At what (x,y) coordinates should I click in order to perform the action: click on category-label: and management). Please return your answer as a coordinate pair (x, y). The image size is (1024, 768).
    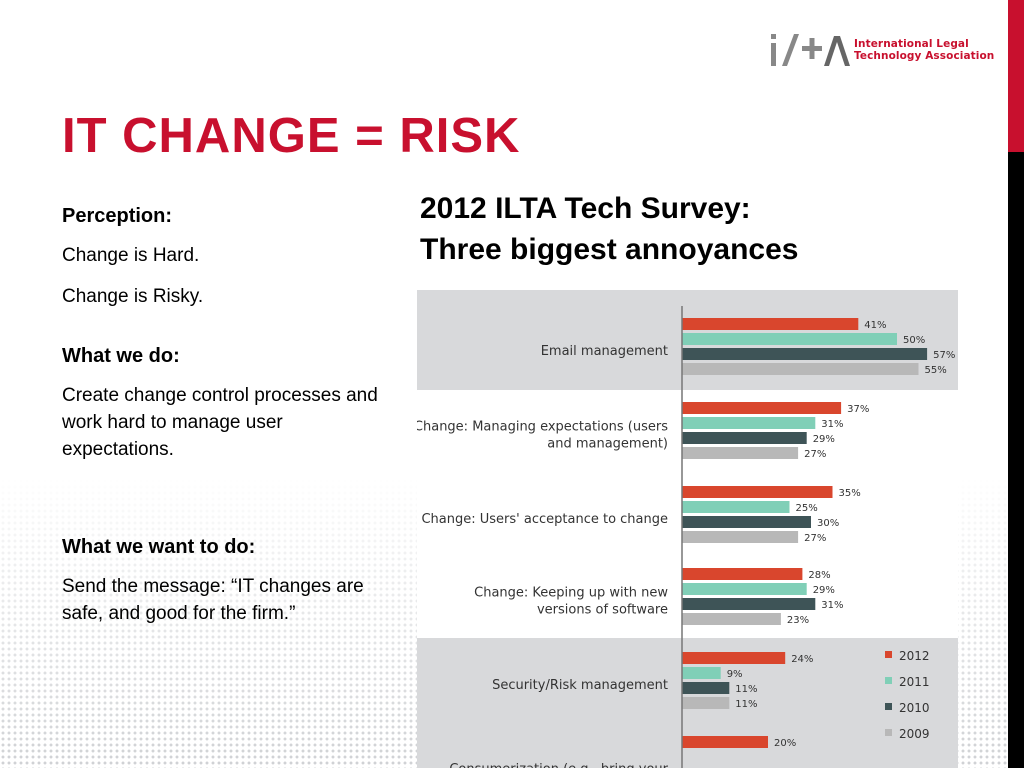
    Looking at the image, I should click on (607, 444).